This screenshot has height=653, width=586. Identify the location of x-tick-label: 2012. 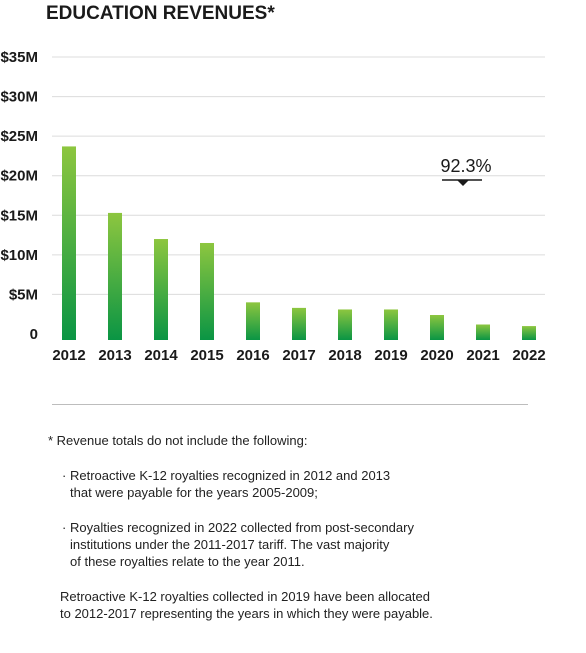
(68, 355).